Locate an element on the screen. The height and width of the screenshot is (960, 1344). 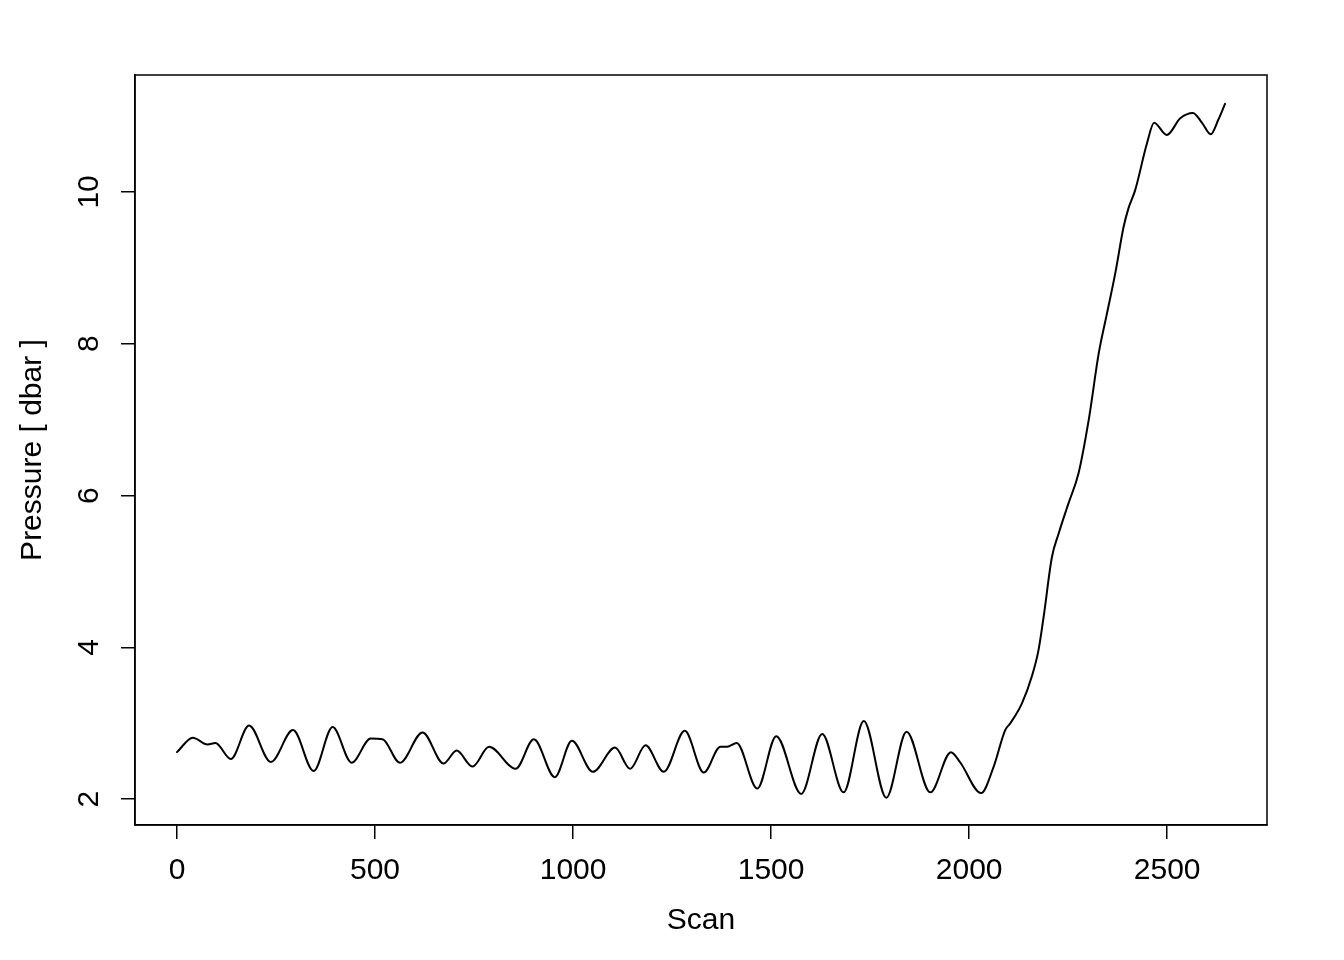
x-tick-label: 2000 is located at coordinates (969, 869).